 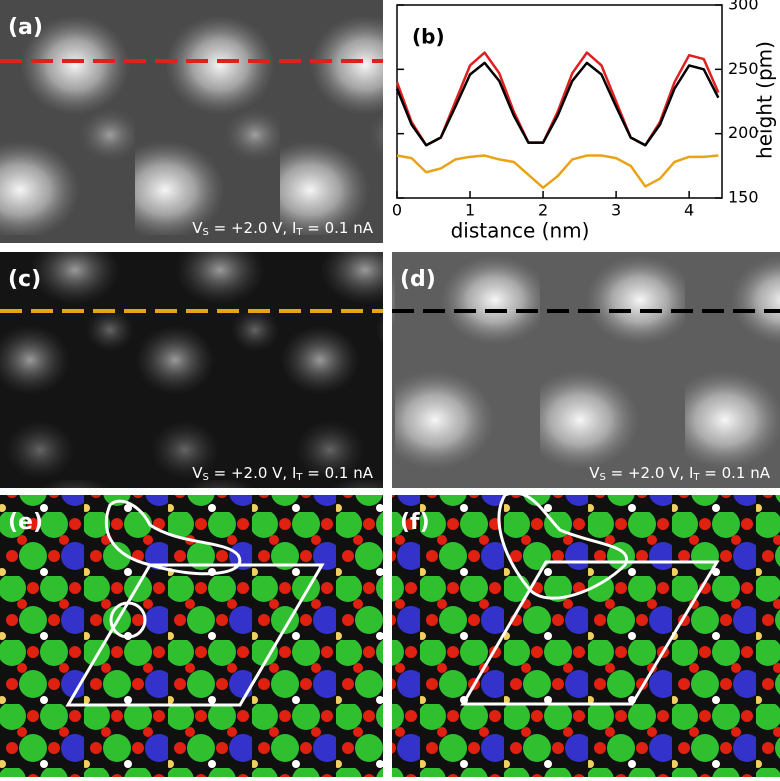 What do you see at coordinates (743, 132) in the screenshot?
I see `y-tick-label: 200` at bounding box center [743, 132].